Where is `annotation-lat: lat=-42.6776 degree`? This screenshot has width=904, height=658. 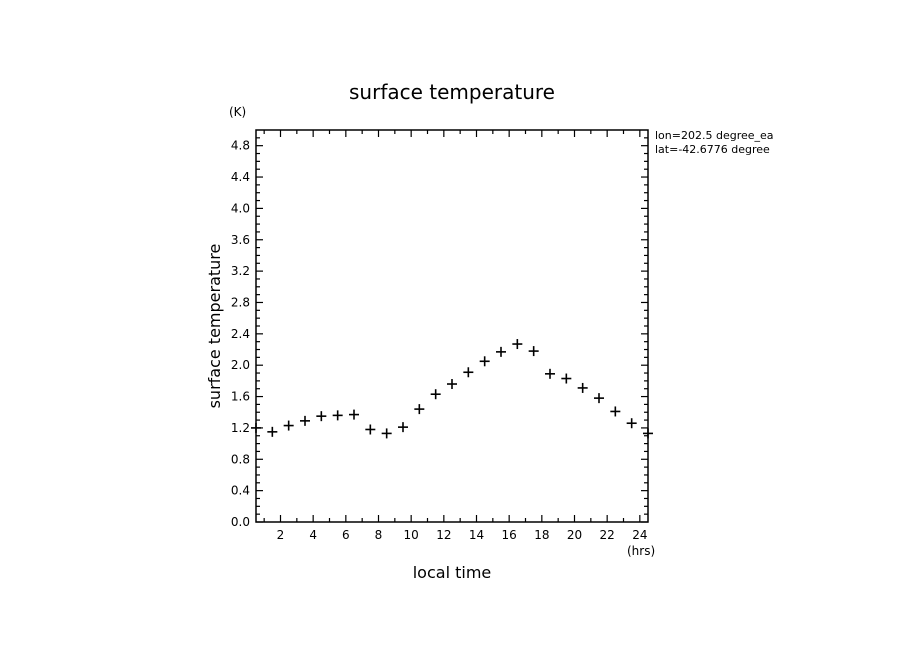 annotation-lat: lat=-42.6776 degree is located at coordinates (712, 149).